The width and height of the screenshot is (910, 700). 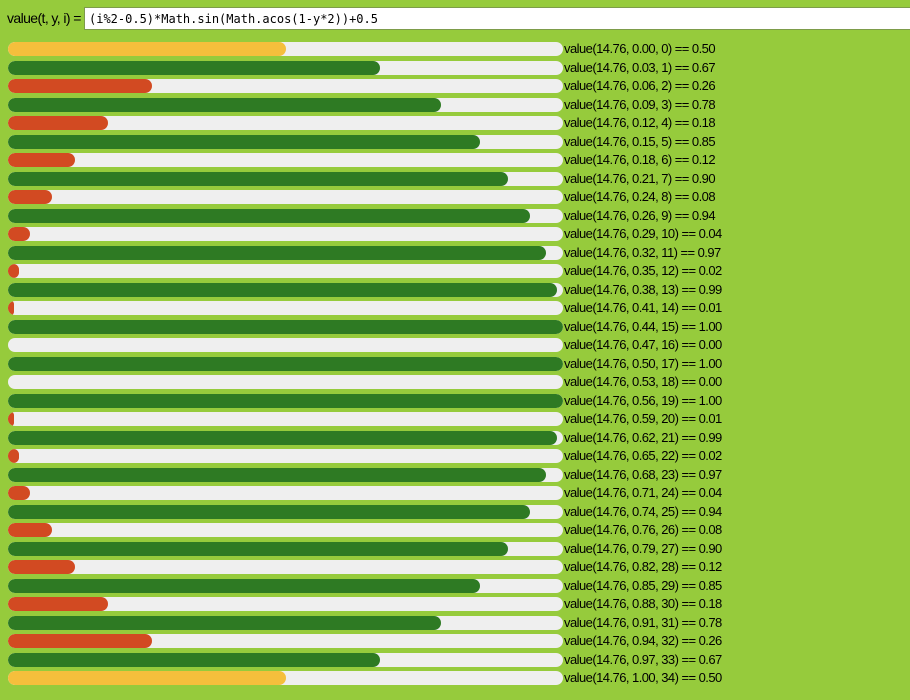 What do you see at coordinates (643, 326) in the screenshot?
I see `value-row-label: value(14.76, 0.44, 15) == 1.00` at bounding box center [643, 326].